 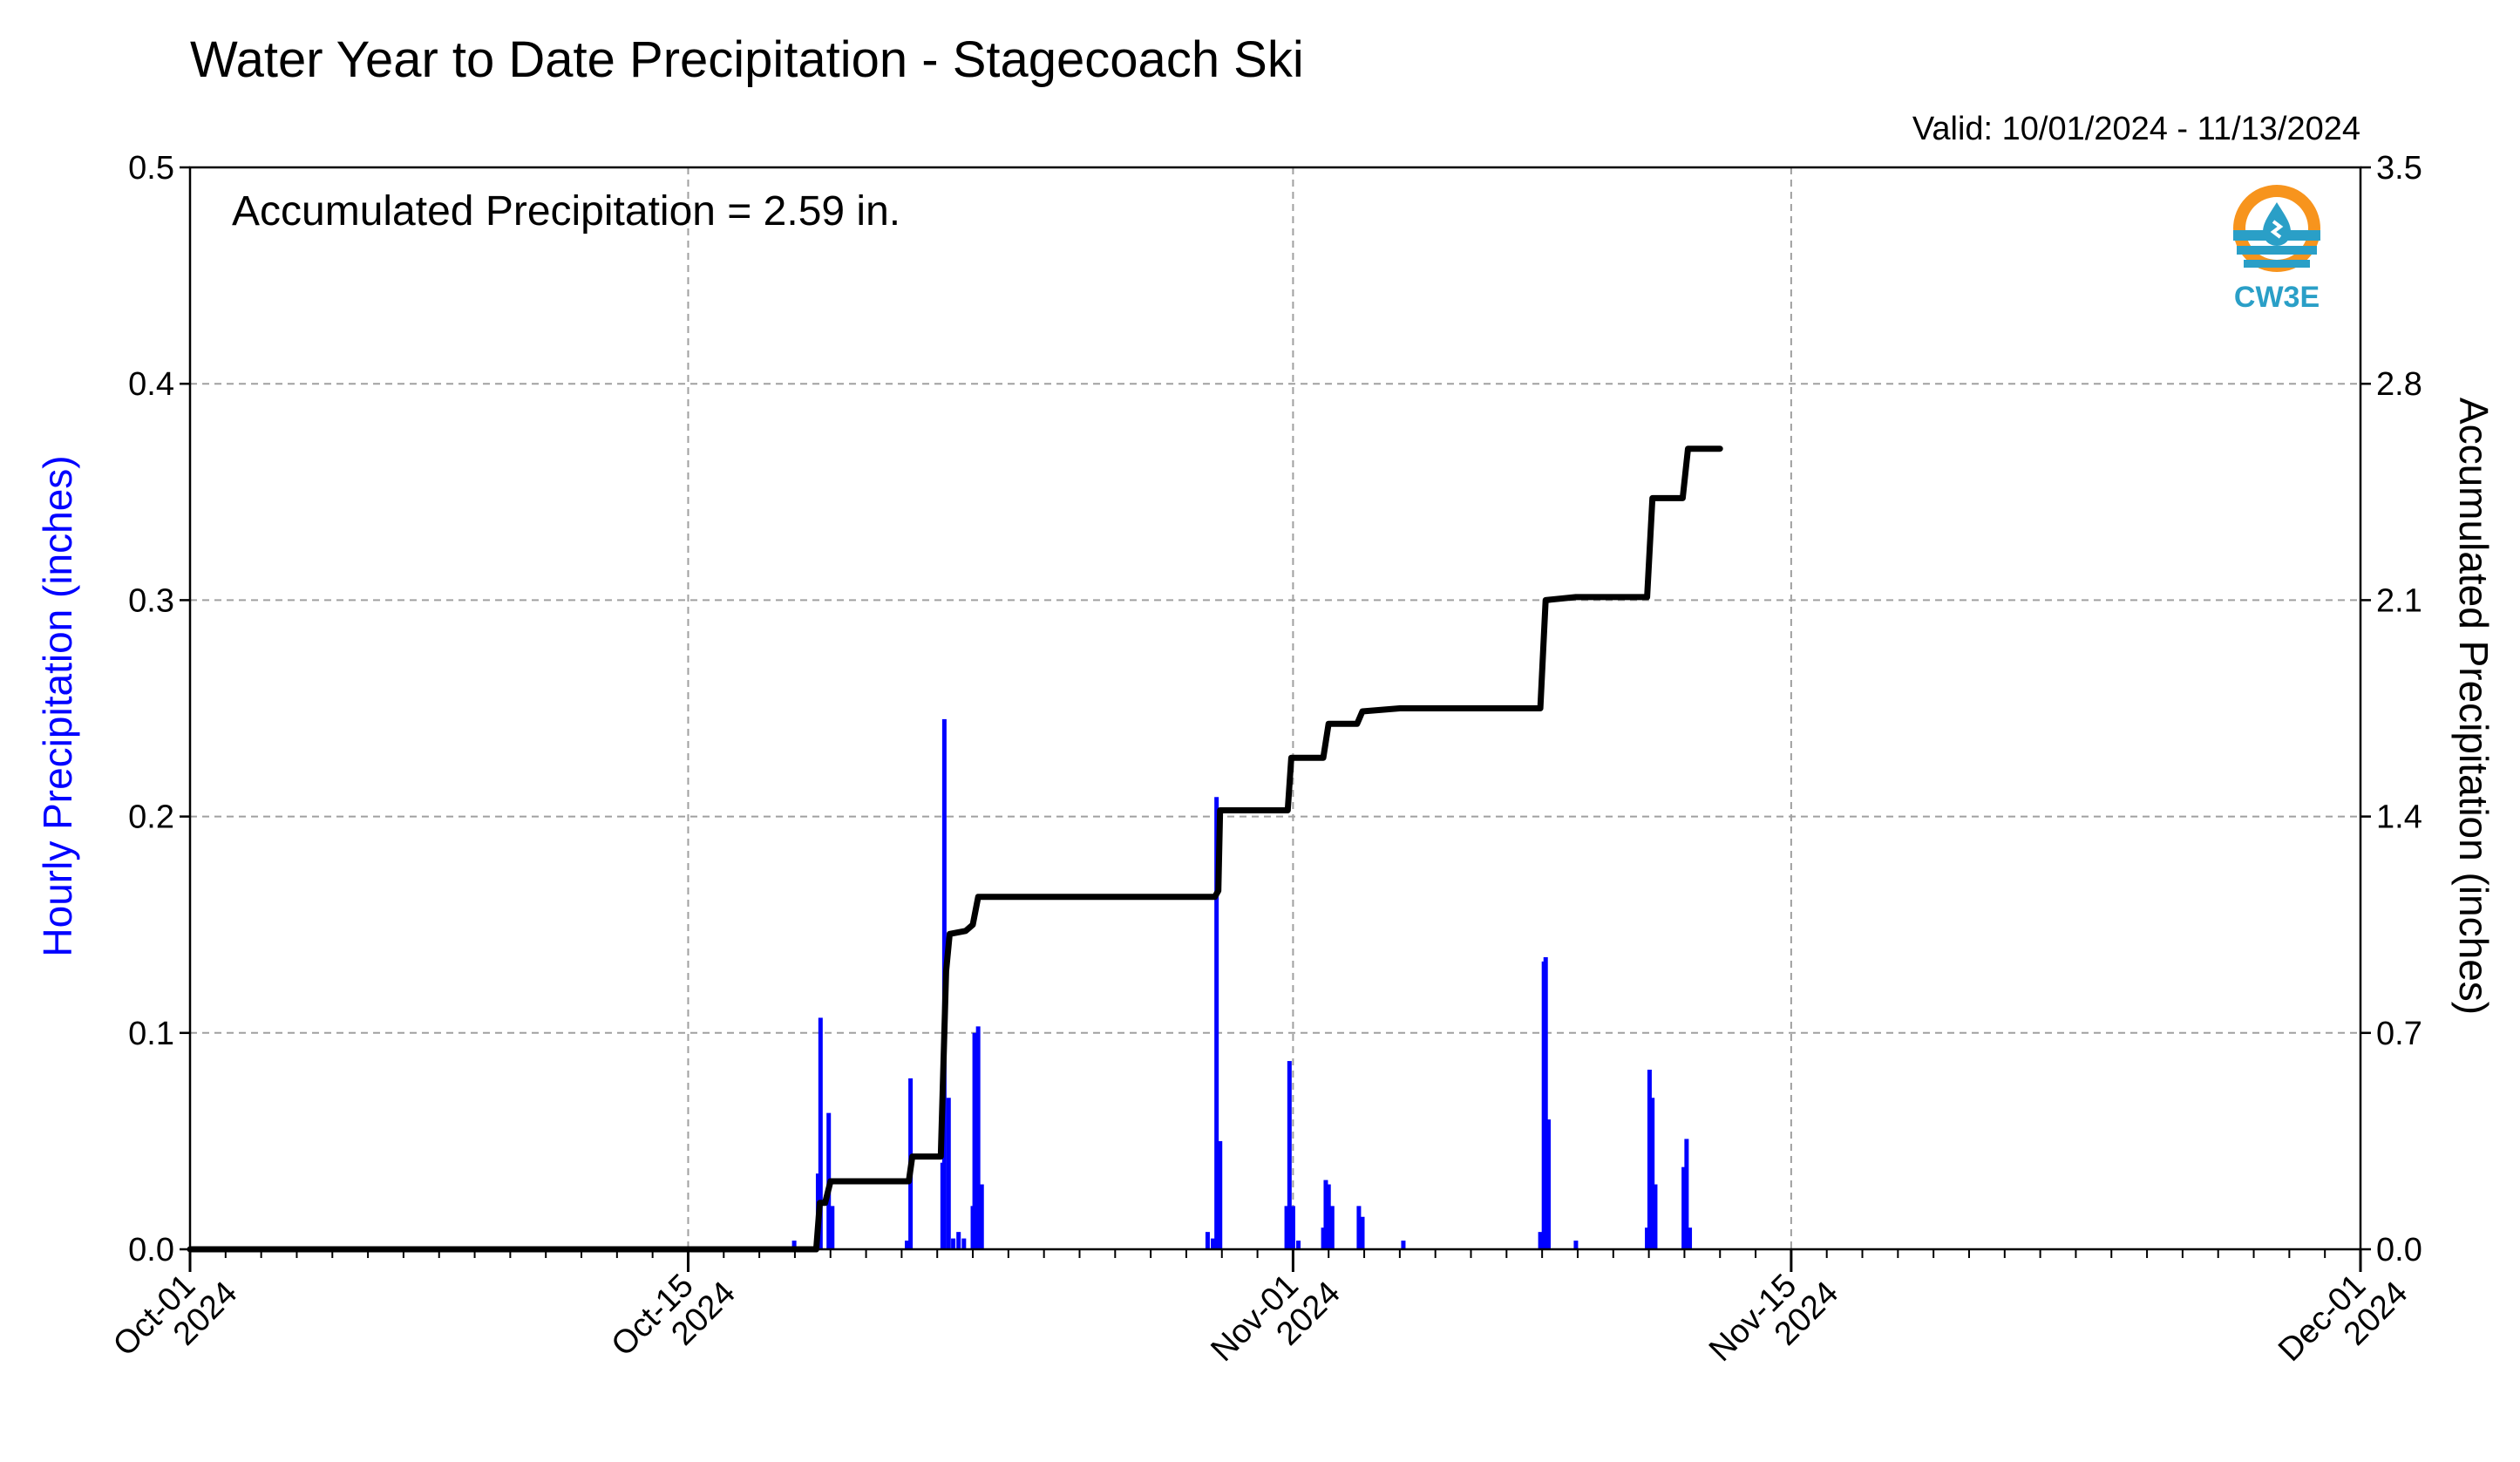 I want to click on left-tick-label: 0.0, so click(x=151, y=1250).